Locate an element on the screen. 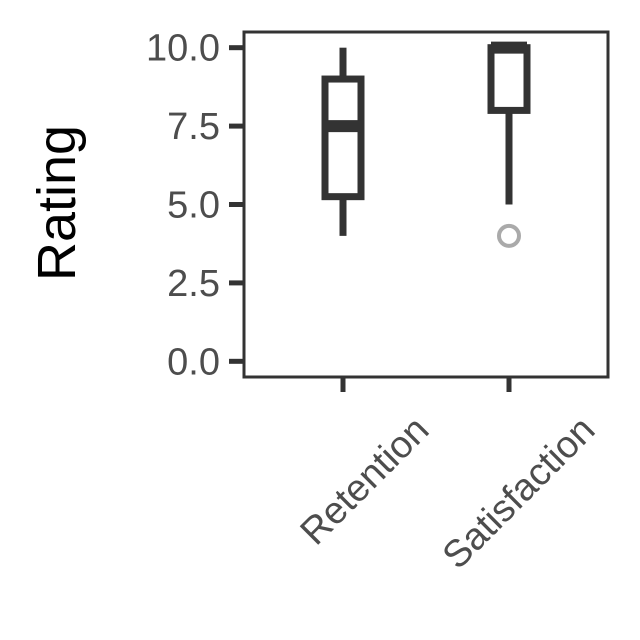 The width and height of the screenshot is (640, 640). x-tick-label: Satisfaction is located at coordinates (519, 493).